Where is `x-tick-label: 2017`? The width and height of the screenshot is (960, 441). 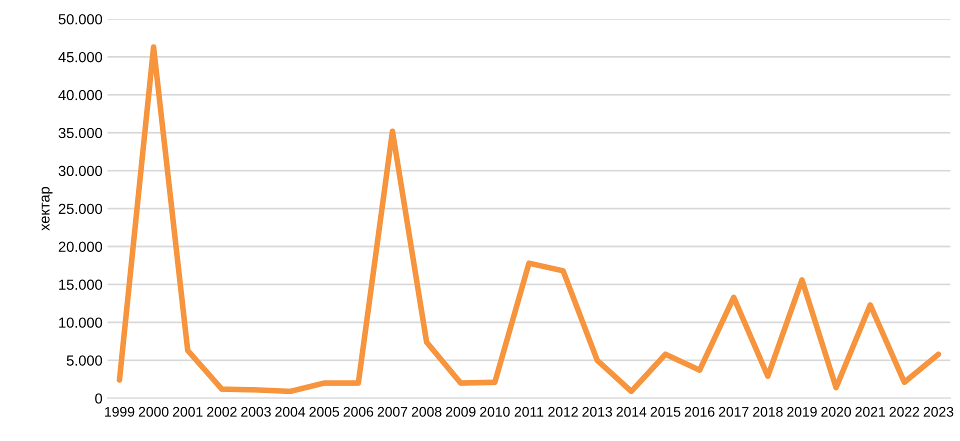 x-tick-label: 2017 is located at coordinates (733, 411).